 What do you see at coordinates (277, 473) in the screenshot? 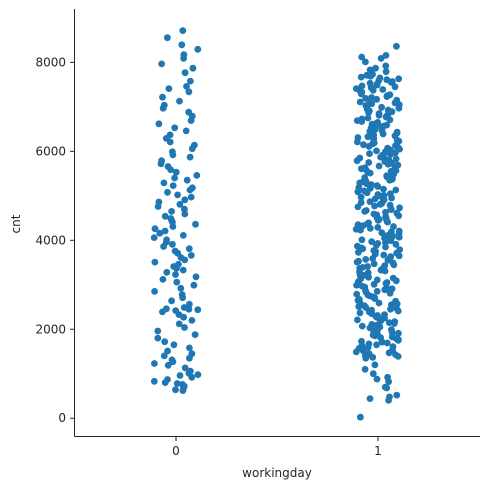
I see `x-axis-label: workingday` at bounding box center [277, 473].